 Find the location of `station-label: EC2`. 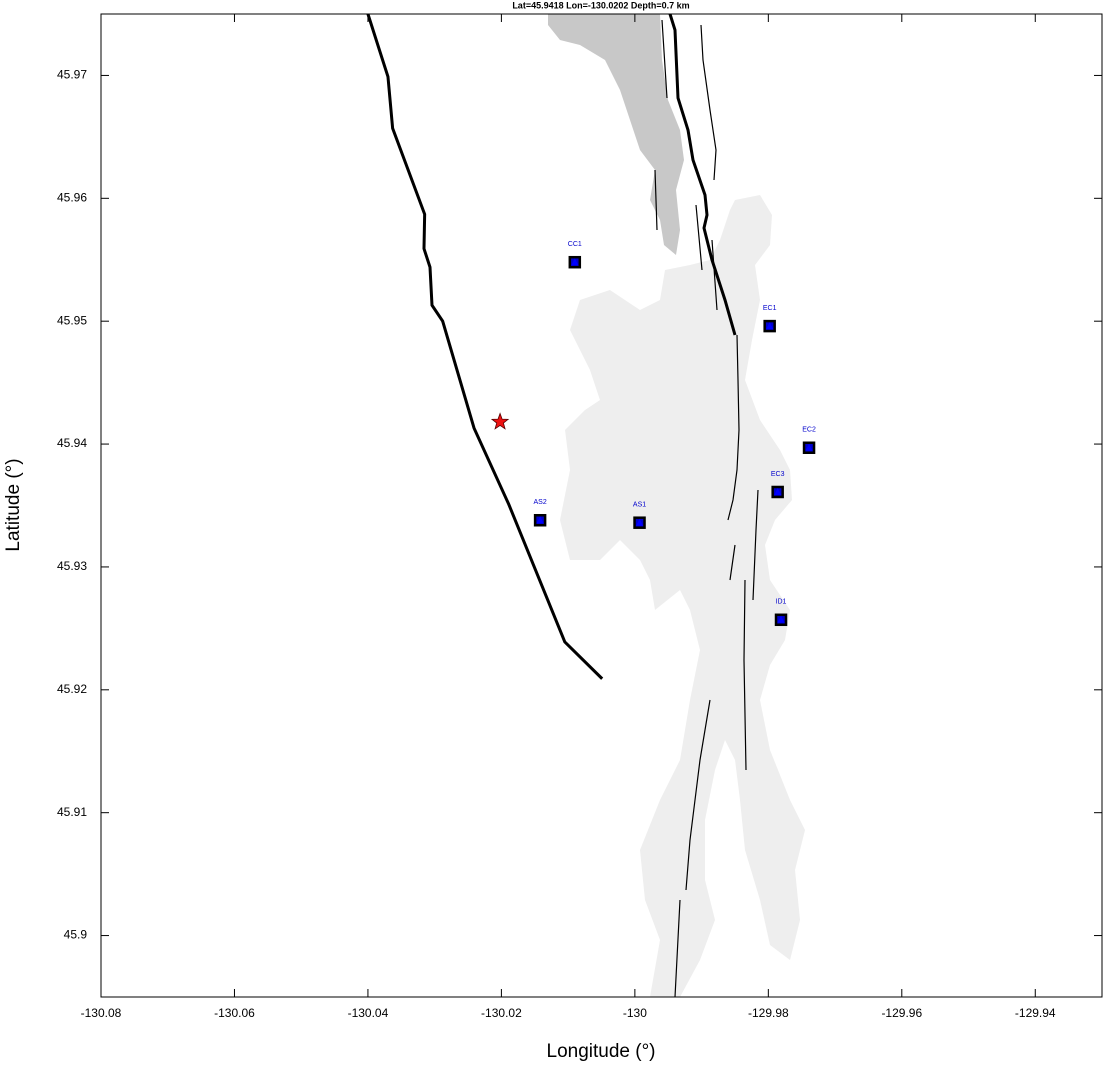

station-label: EC2 is located at coordinates (809, 430).